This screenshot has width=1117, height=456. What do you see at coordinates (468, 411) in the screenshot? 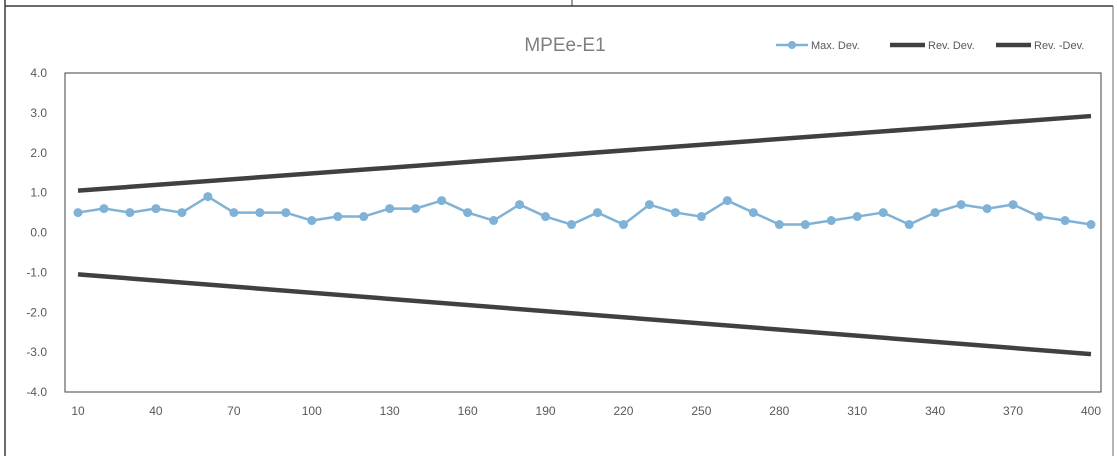
I see `x-tick-label: 160` at bounding box center [468, 411].